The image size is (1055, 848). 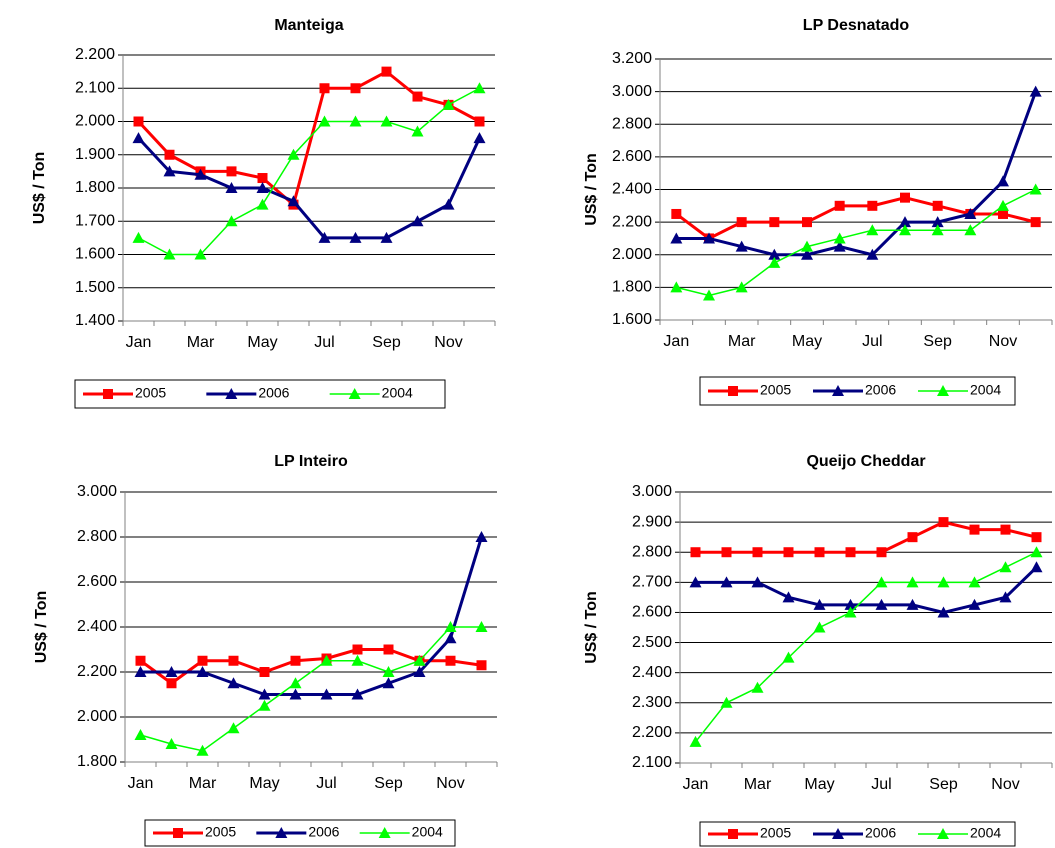 I want to click on legend-label: 2006, so click(x=273, y=393).